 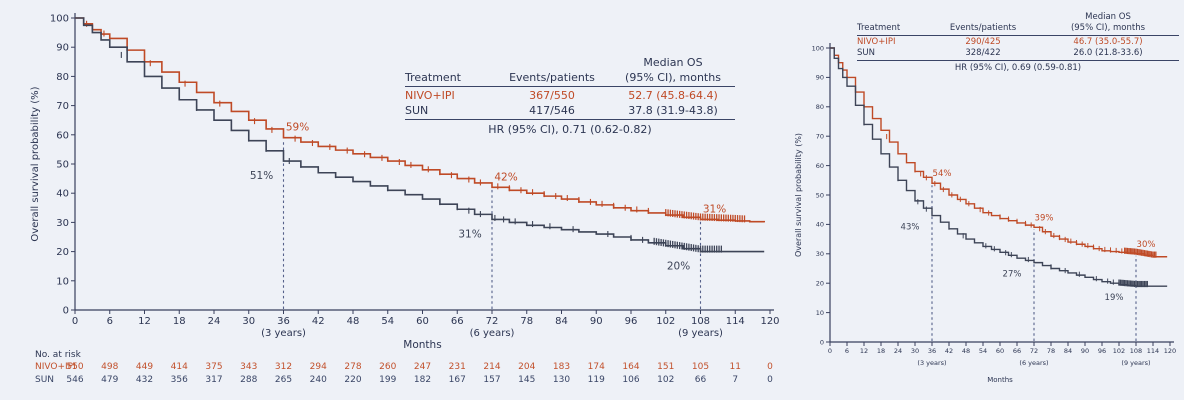 I want to click on x-tick-label: 42, so click(x=318, y=321).